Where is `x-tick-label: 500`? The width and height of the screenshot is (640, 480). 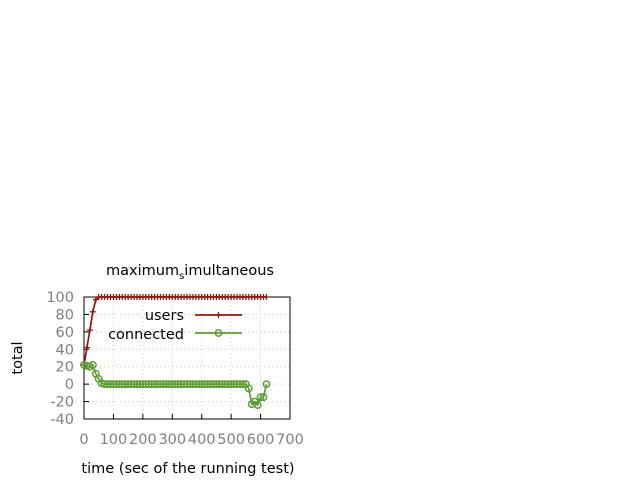 x-tick-label: 500 is located at coordinates (231, 440).